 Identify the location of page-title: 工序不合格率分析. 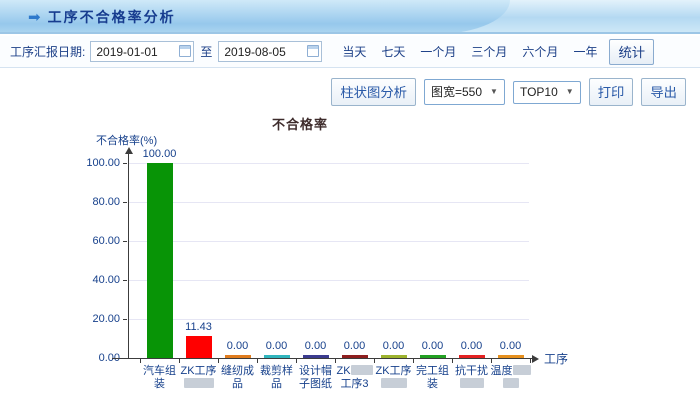
(111, 17).